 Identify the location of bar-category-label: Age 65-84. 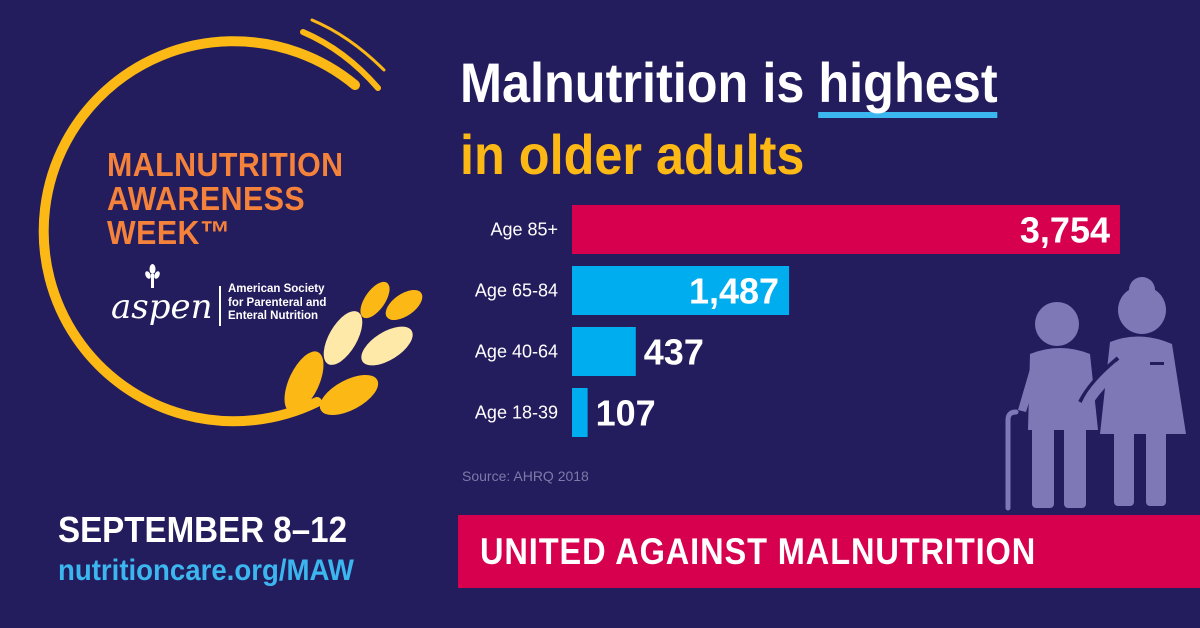
(516, 291).